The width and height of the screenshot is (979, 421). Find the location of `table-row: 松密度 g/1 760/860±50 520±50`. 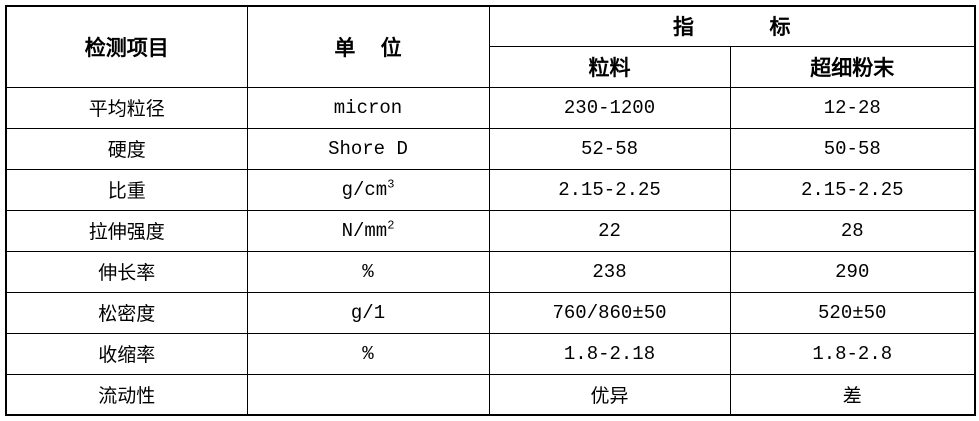

table-row: 松密度 g/1 760/860±50 520±50 is located at coordinates (490, 312).